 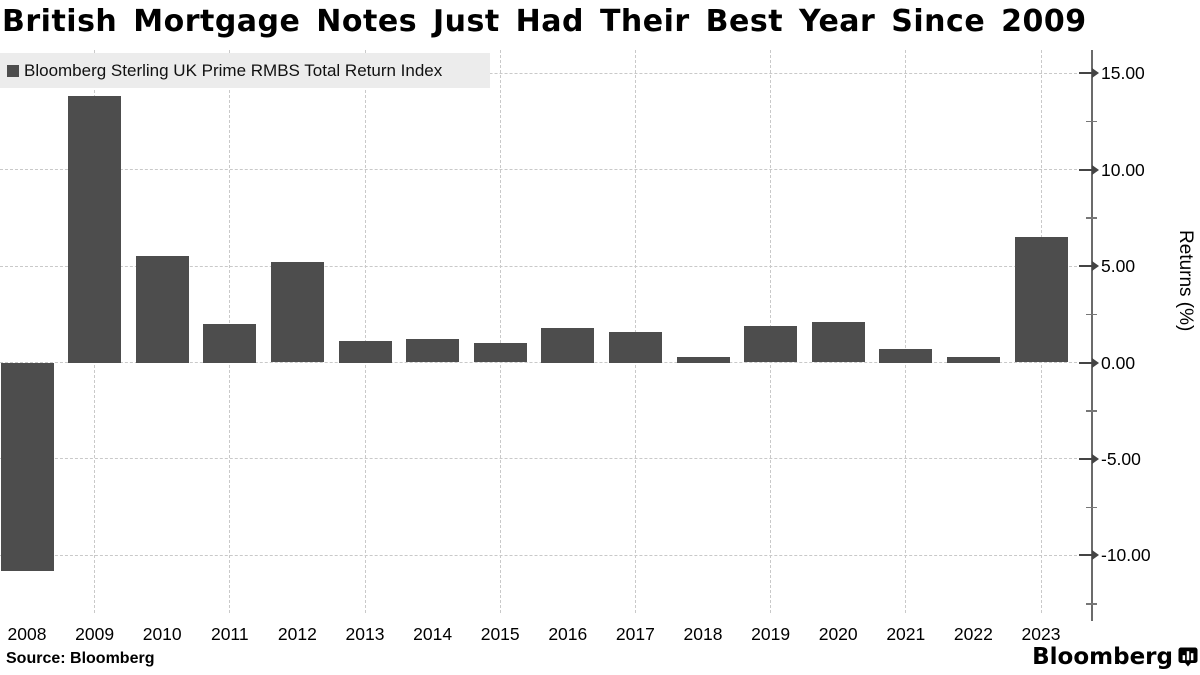 What do you see at coordinates (80, 658) in the screenshot?
I see `source-note: Source: Bloomberg` at bounding box center [80, 658].